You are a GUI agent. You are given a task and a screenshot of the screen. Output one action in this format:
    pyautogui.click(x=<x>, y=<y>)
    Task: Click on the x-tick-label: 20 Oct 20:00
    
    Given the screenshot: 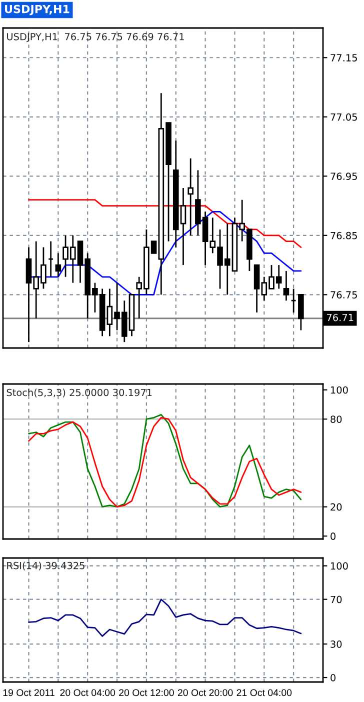 What is the action you would take?
    pyautogui.click(x=205, y=692)
    